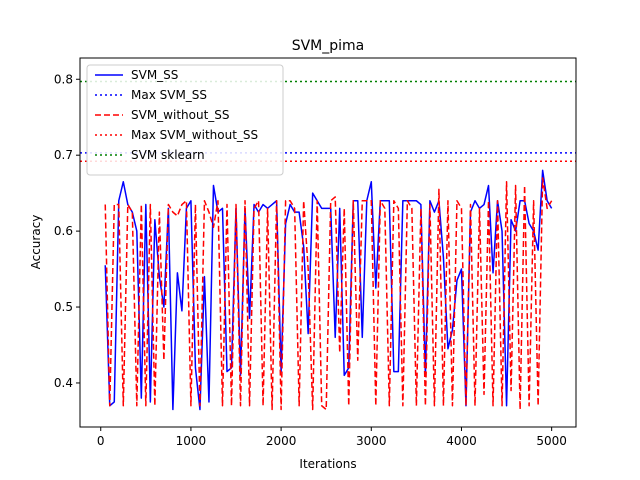 Image resolution: width=640 pixels, height=480 pixels. What do you see at coordinates (169, 95) in the screenshot?
I see `legend-label: Max SVM_SS` at bounding box center [169, 95].